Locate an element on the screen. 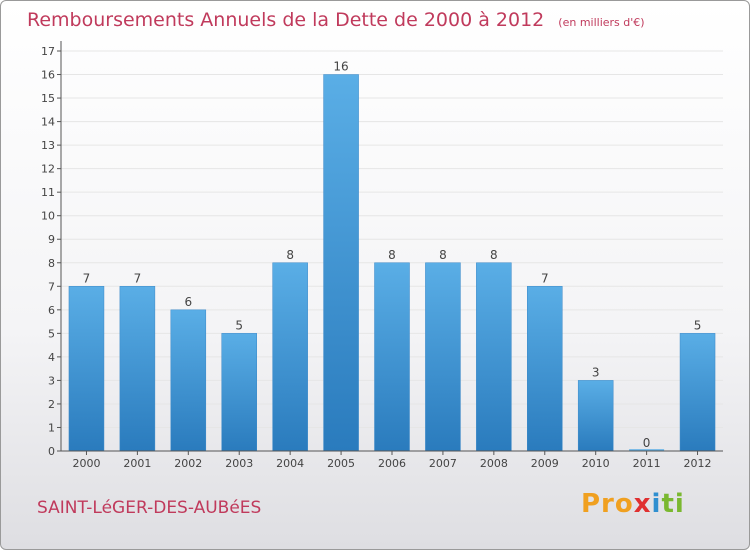 This screenshot has height=551, width=750. y-tick-label: 15 is located at coordinates (48, 98).